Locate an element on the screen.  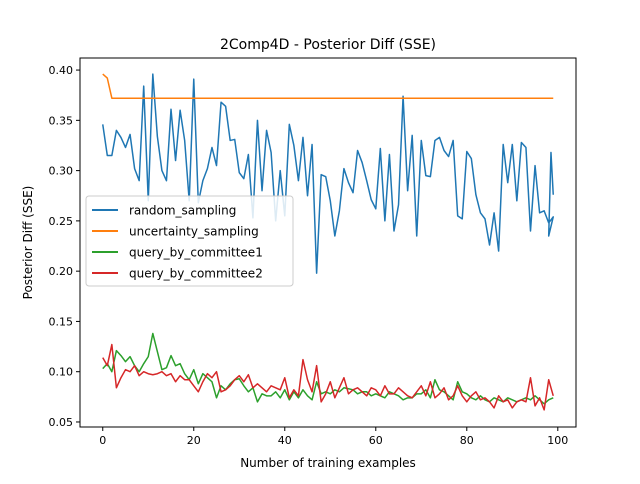
chart-title: 2Comp4D - Posterior Diff (SSE) is located at coordinates (328, 45).